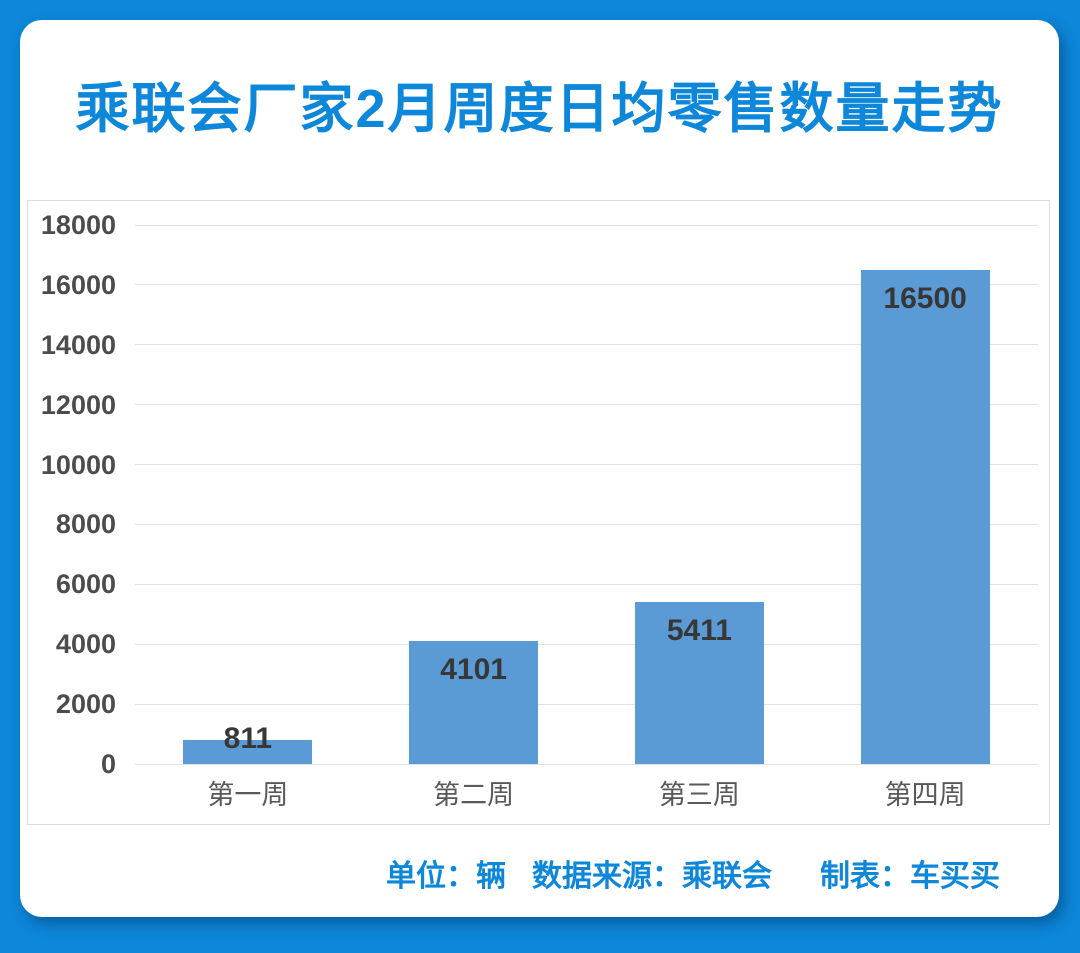  Describe the element at coordinates (473, 669) in the screenshot. I see `bar-value-label: 4101` at that location.